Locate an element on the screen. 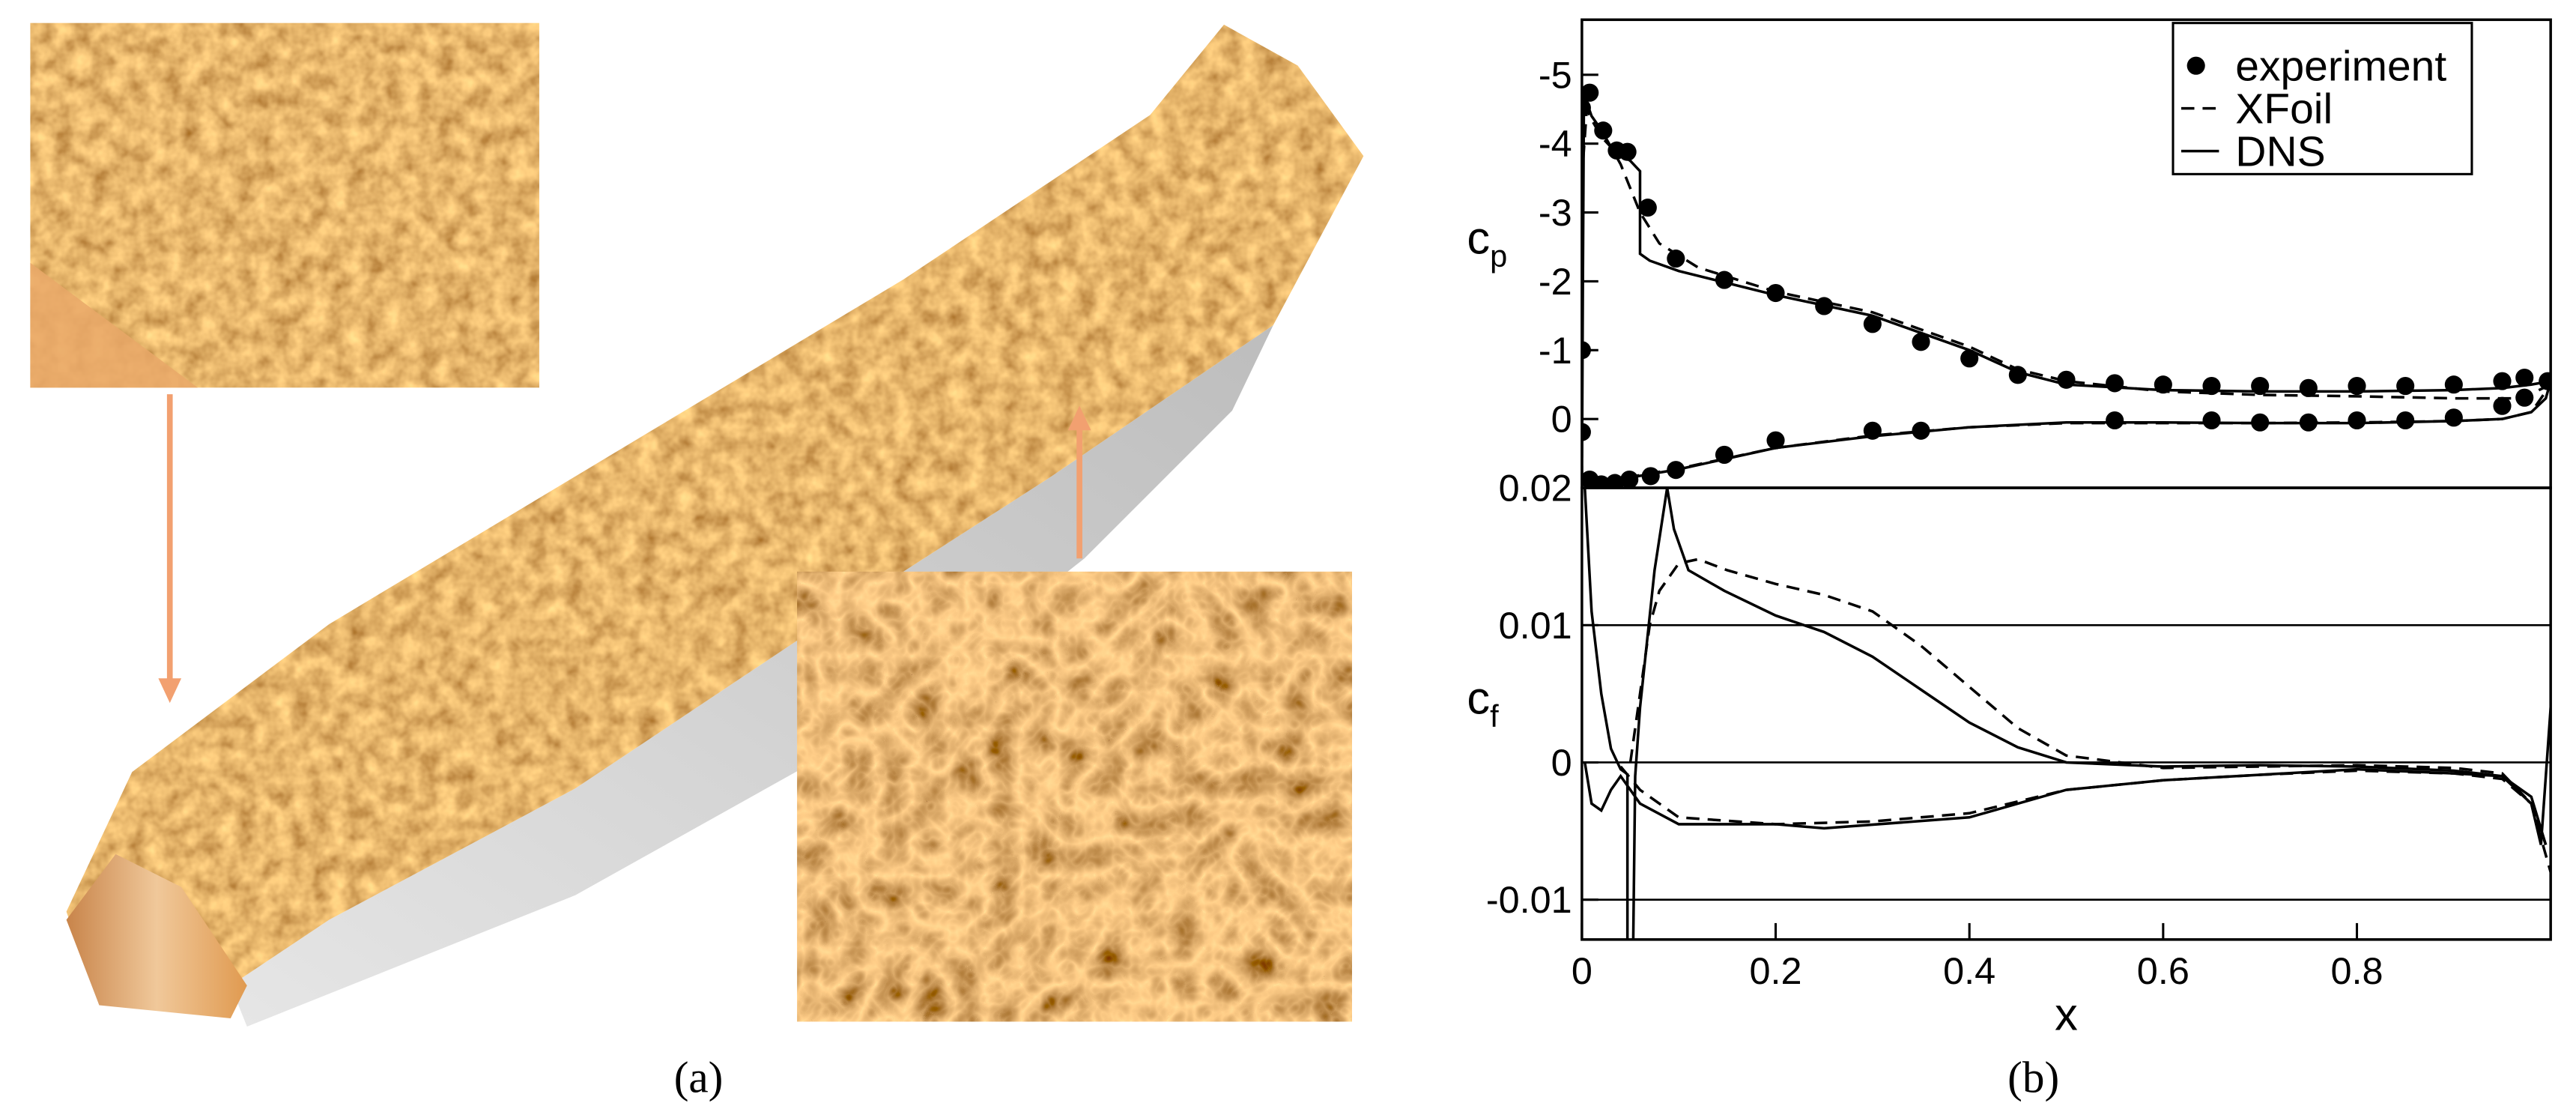 Image resolution: width=2576 pixels, height=1112 pixels. panel-label: (b) is located at coordinates (2033, 1077).